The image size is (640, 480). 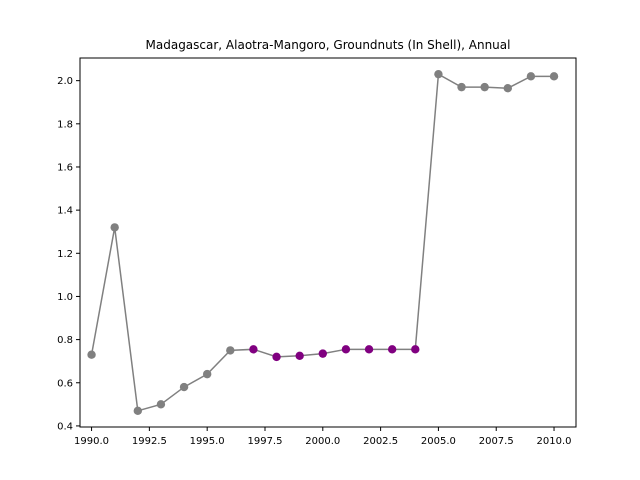 I want to click on x-tick-label: 1992.5, so click(x=149, y=441).